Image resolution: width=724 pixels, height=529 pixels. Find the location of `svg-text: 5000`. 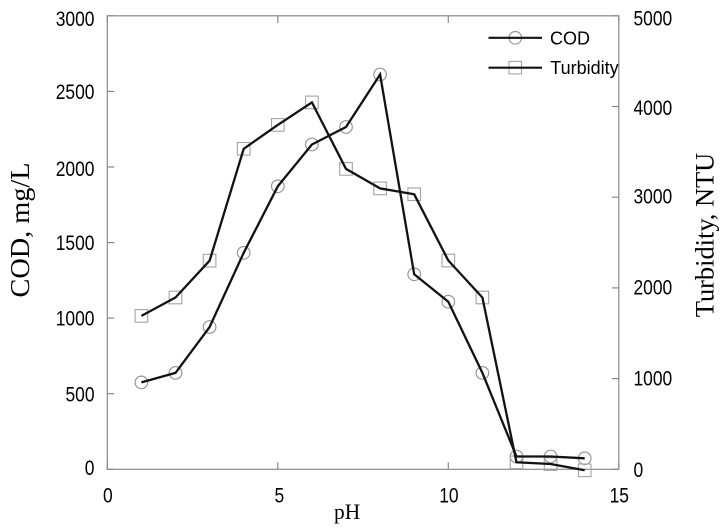

svg-text: 5000 is located at coordinates (653, 19).